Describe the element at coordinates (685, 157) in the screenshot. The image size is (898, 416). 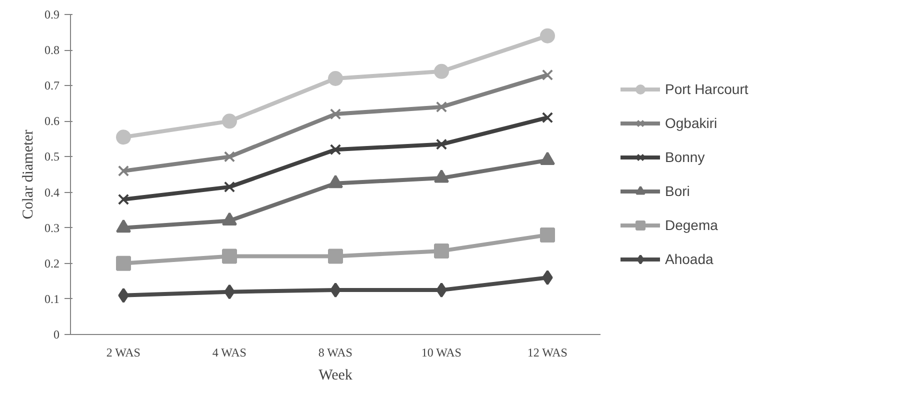
I see `legend-label: Bonny` at that location.